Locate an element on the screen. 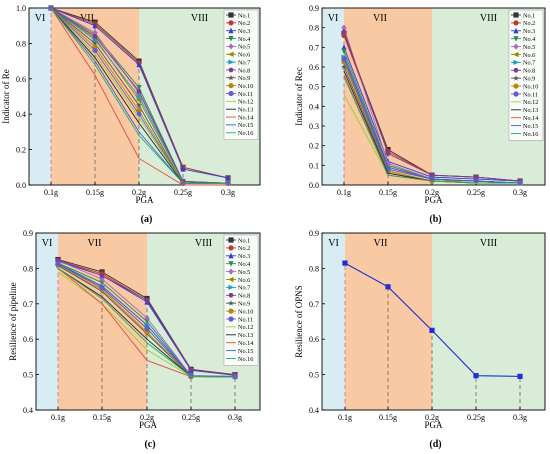 The image size is (550, 454). panel-label: (d) is located at coordinates (435, 444).